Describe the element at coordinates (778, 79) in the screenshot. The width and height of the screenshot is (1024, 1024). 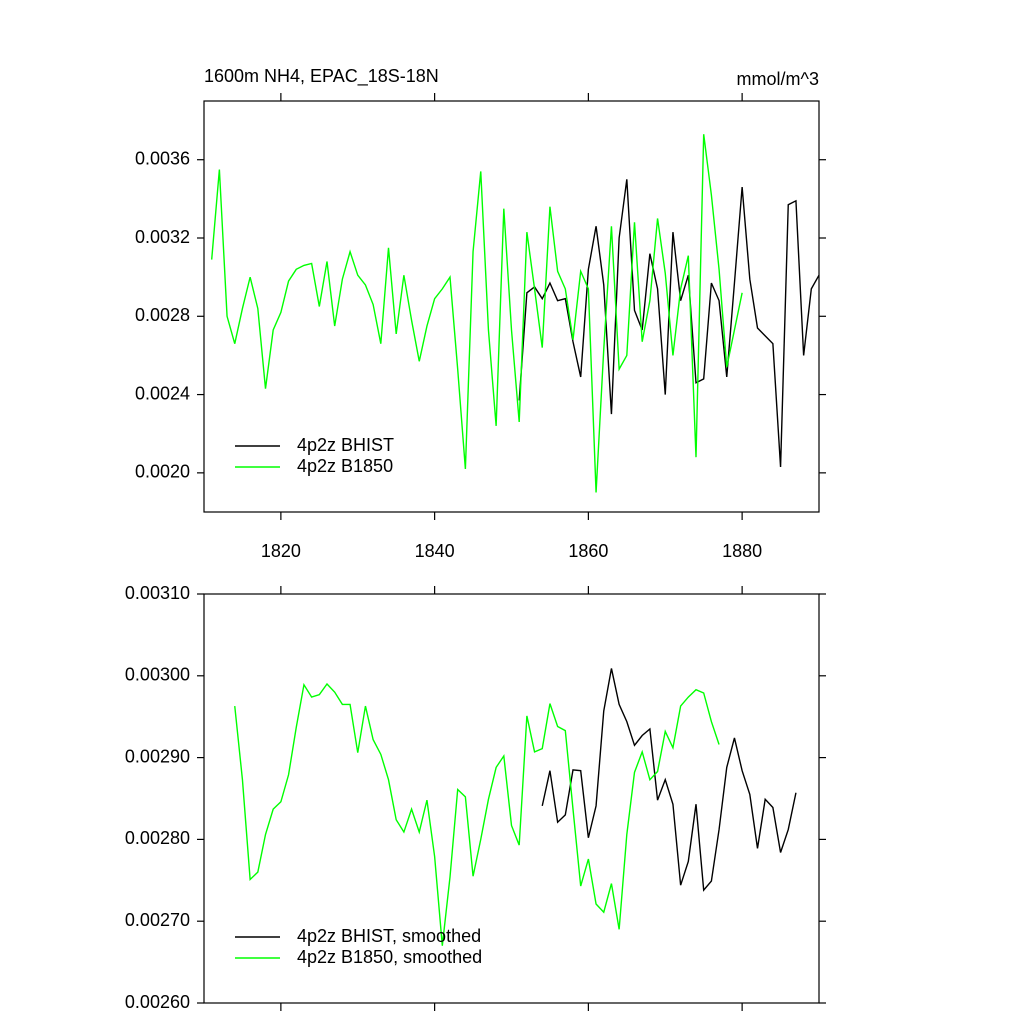
I see `units-label: mmol/m^3` at that location.